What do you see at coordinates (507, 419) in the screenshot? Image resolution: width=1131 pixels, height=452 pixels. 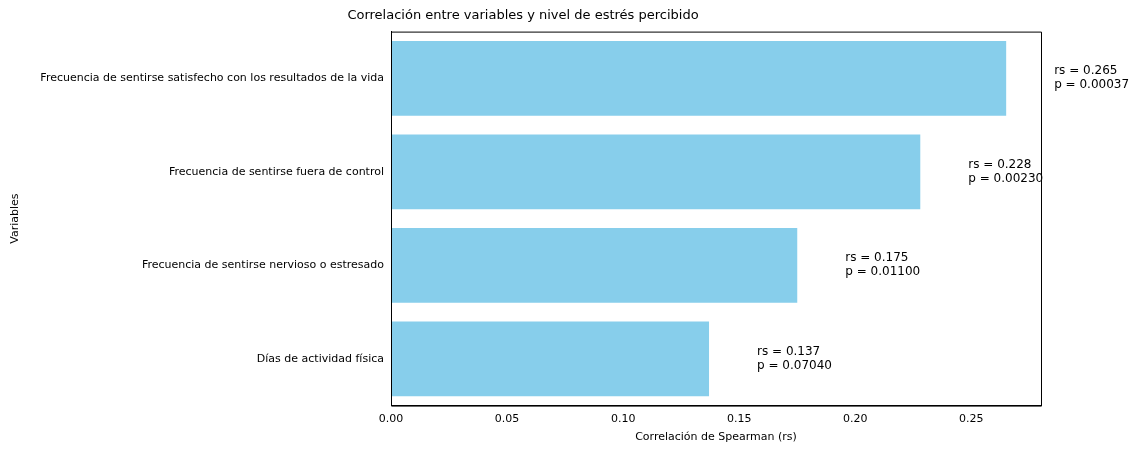 I see `x-tick-label: 0.05` at bounding box center [507, 419].